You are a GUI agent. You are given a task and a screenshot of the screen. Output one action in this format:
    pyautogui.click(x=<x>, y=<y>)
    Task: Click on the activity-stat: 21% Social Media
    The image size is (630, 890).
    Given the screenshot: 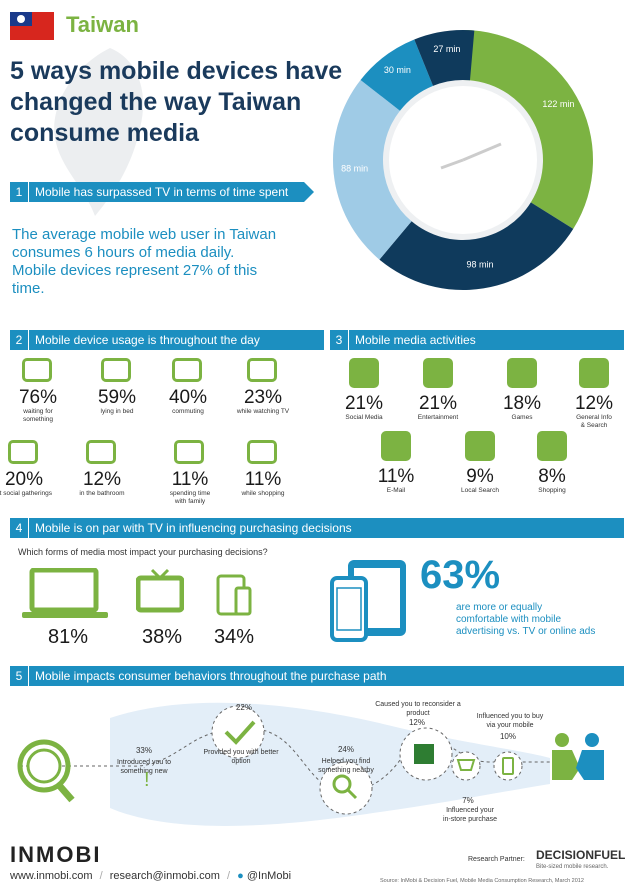 What is the action you would take?
    pyautogui.click(x=364, y=408)
    